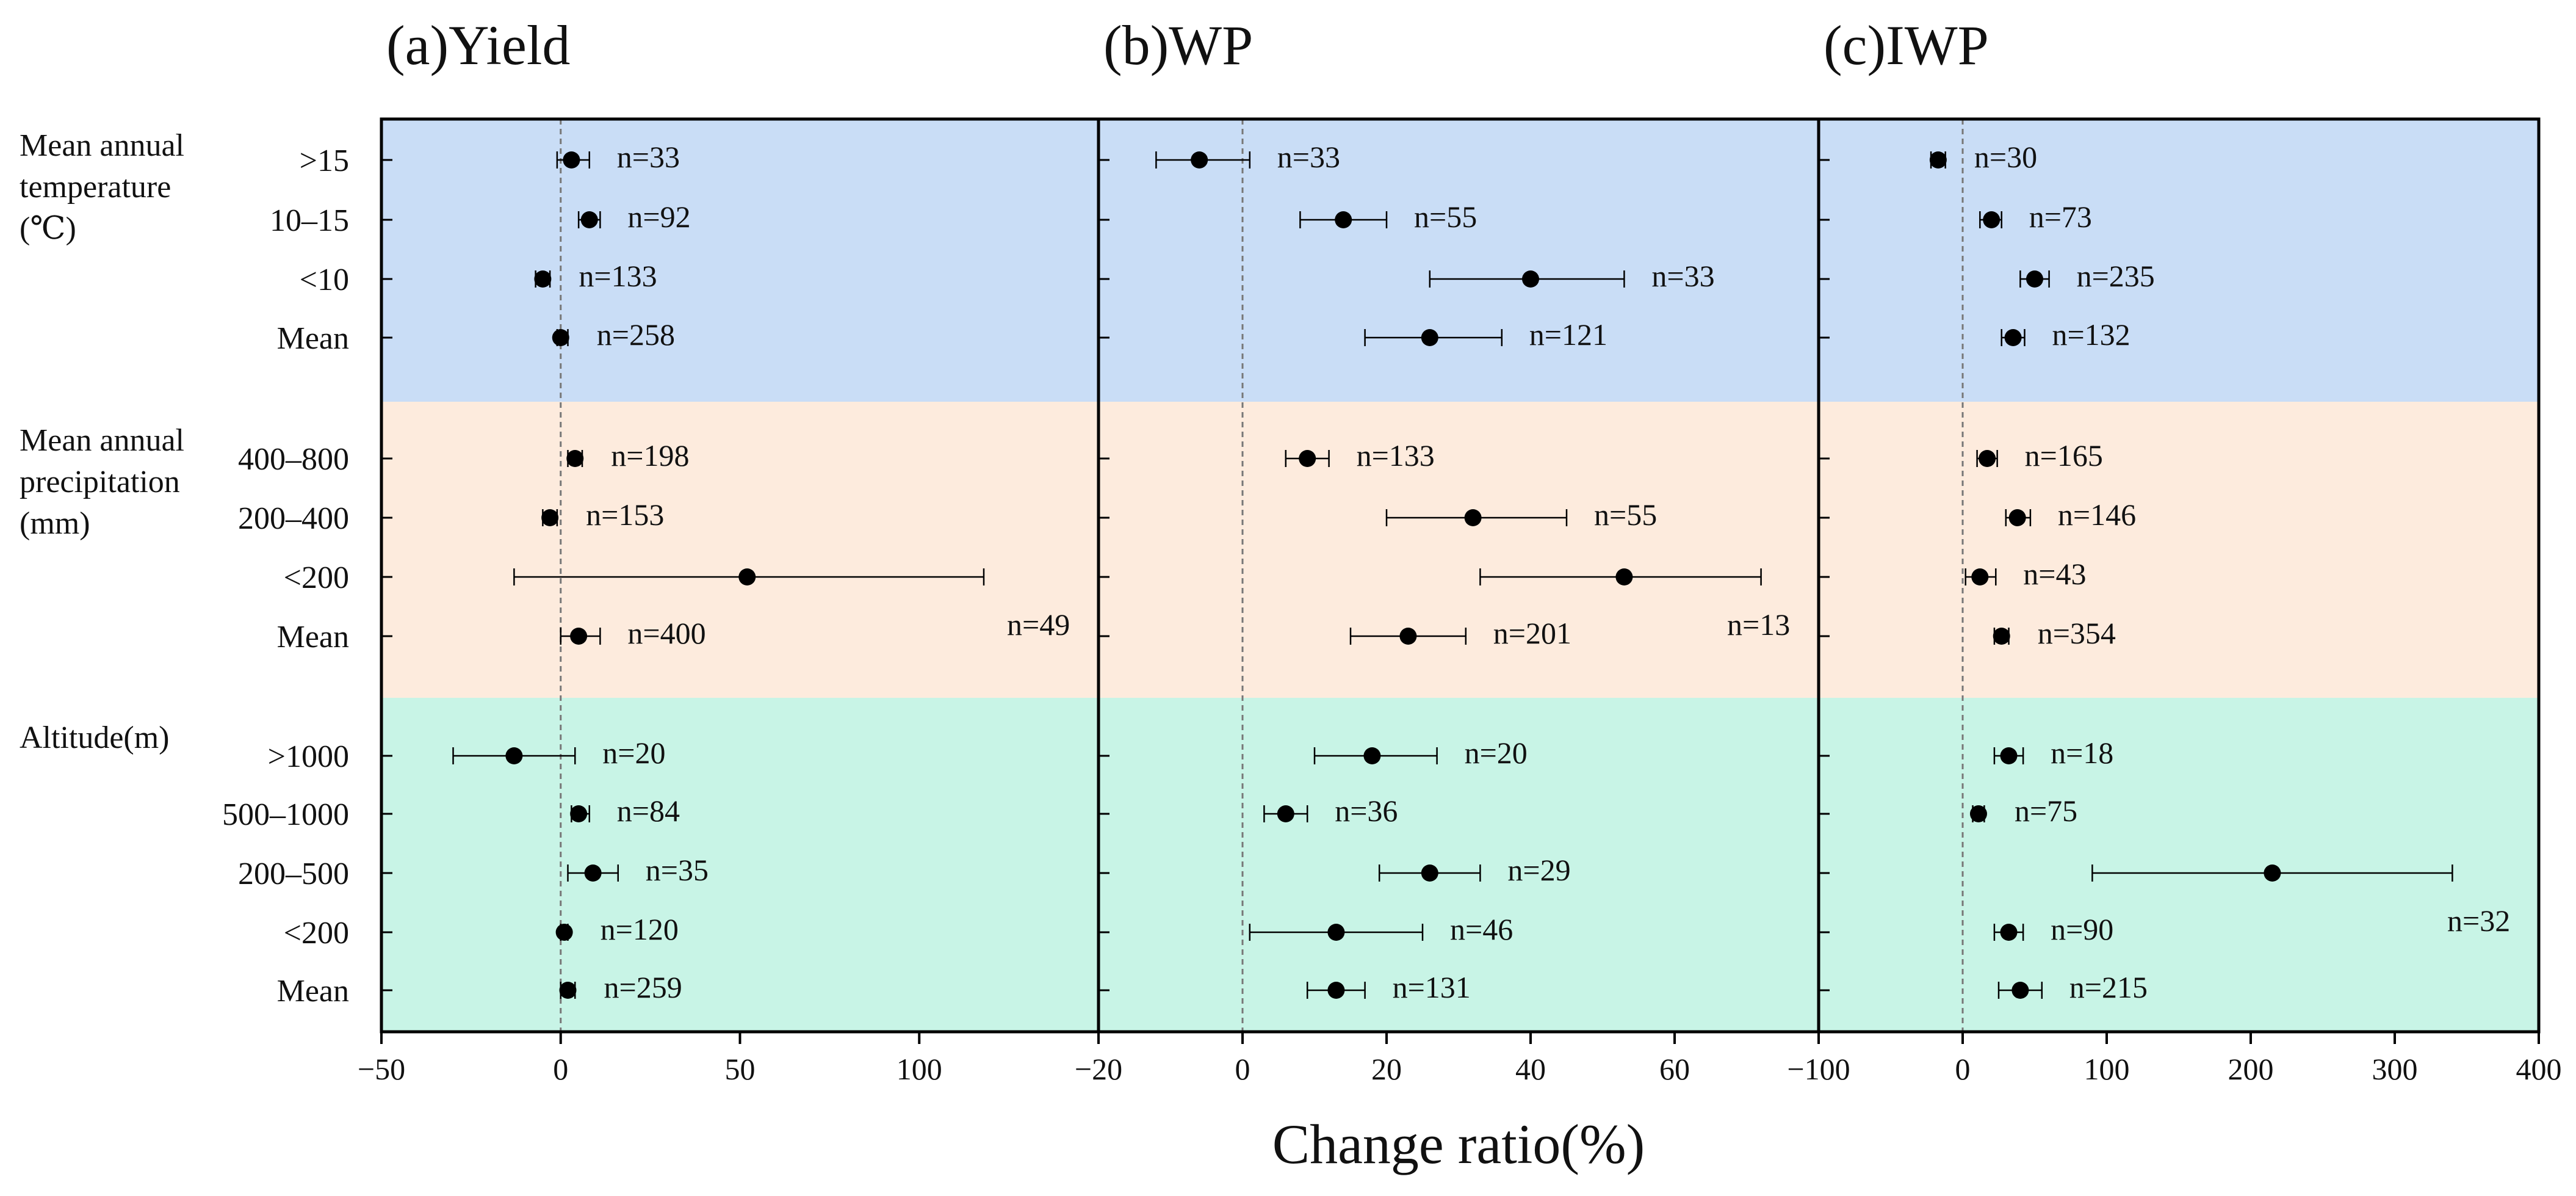 This screenshot has height=1196, width=2576. I want to click on category-label: <10, so click(324, 280).